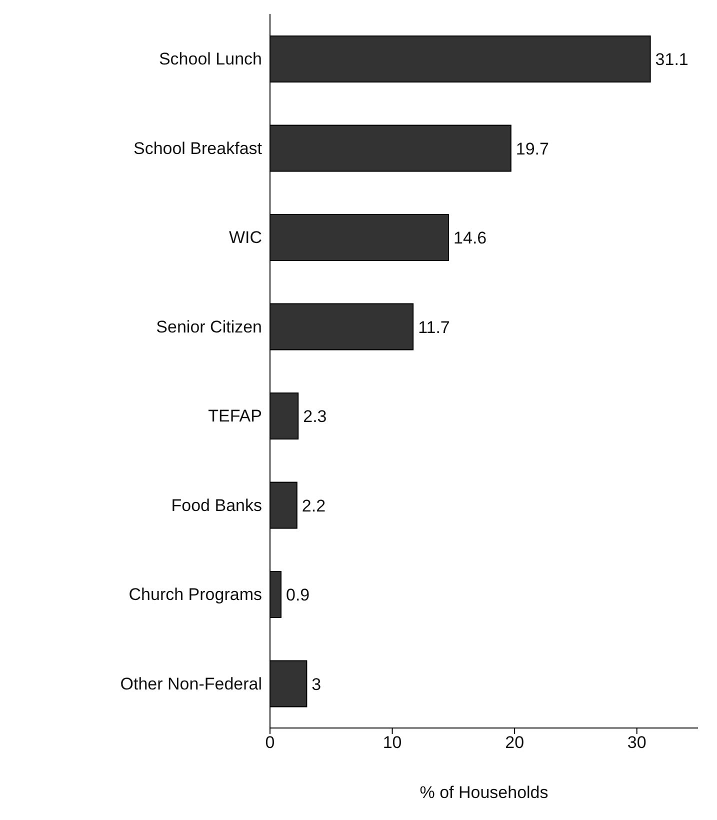  What do you see at coordinates (315, 416) in the screenshot?
I see `data-label: 2.3` at bounding box center [315, 416].